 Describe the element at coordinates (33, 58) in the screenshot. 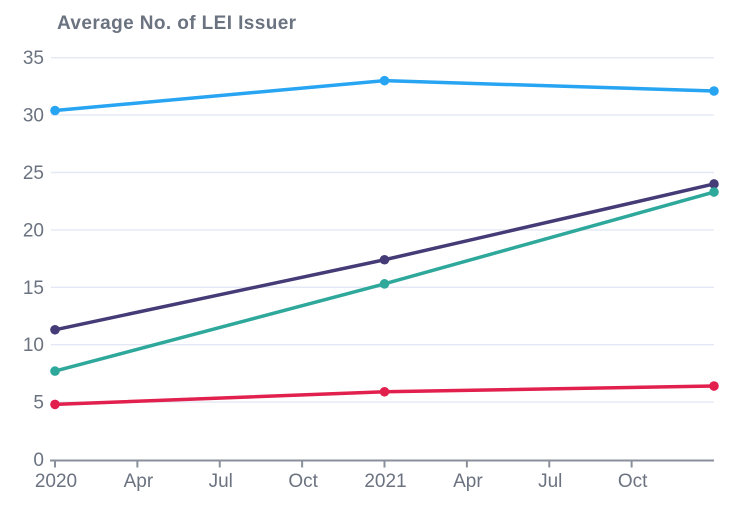

I see `y-axis-label: 35` at that location.